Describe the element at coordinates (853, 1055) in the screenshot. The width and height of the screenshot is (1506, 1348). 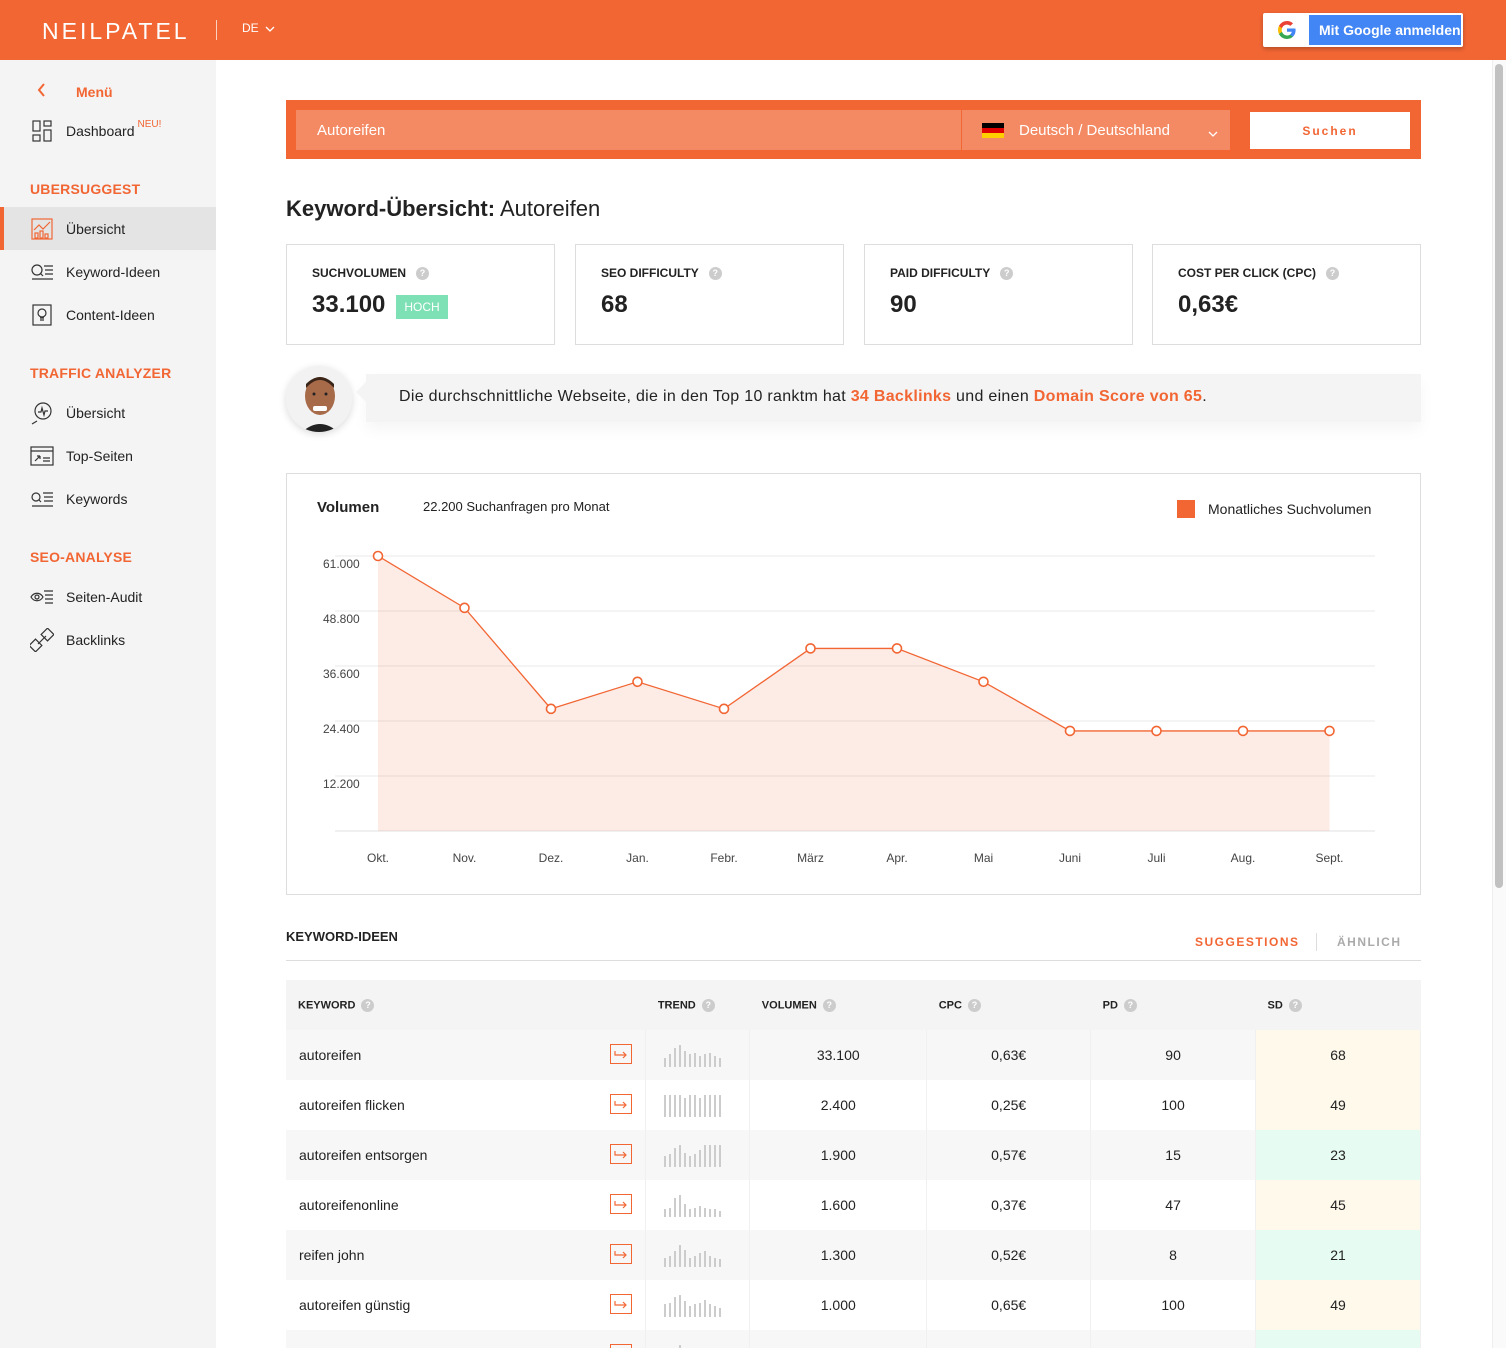
I see `table-row: autoreifen 33.100 0,63€ 90 68` at that location.